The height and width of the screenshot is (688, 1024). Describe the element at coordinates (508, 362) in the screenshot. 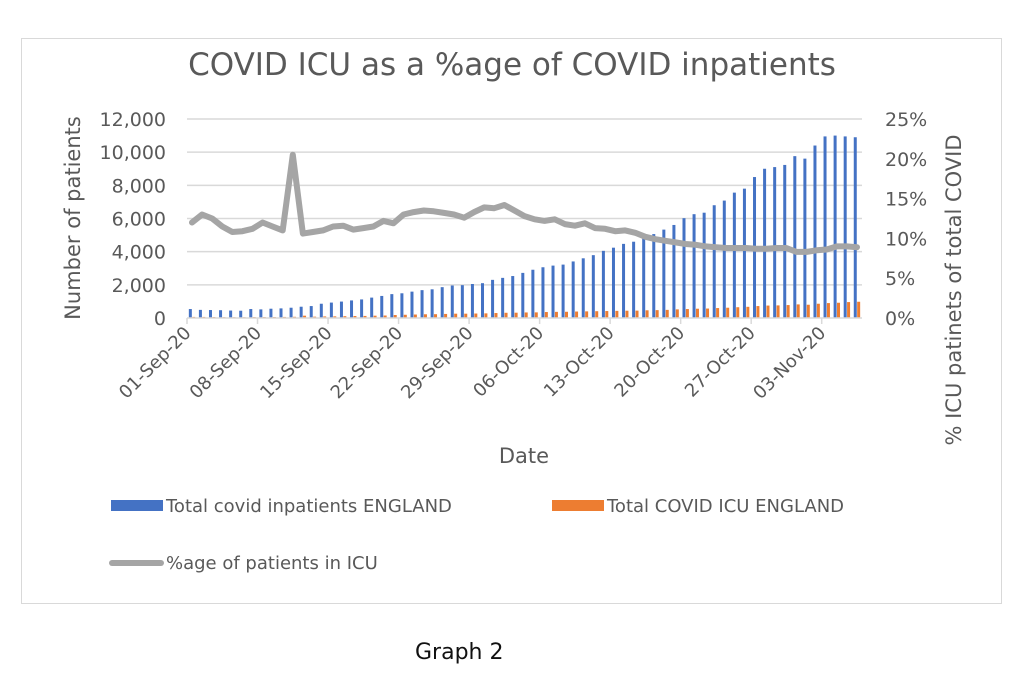

I see `x-tick-label: 06-Oct-20` at that location.